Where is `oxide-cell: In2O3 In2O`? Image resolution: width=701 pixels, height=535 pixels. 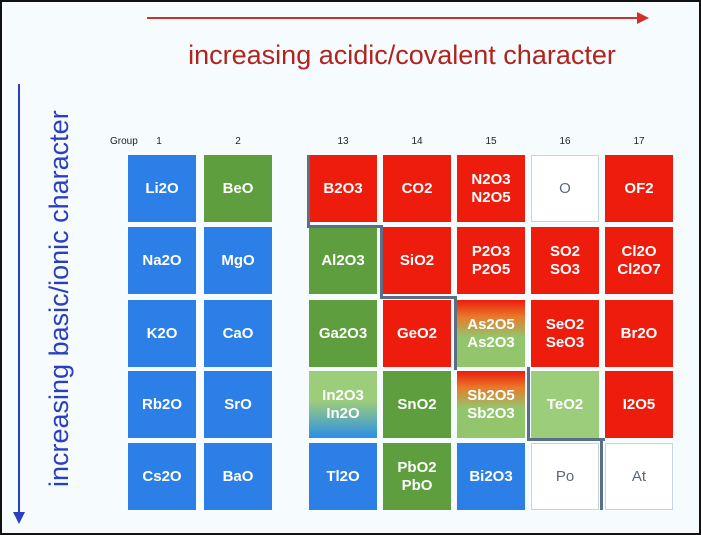 oxide-cell: In2O3 In2O is located at coordinates (343, 404).